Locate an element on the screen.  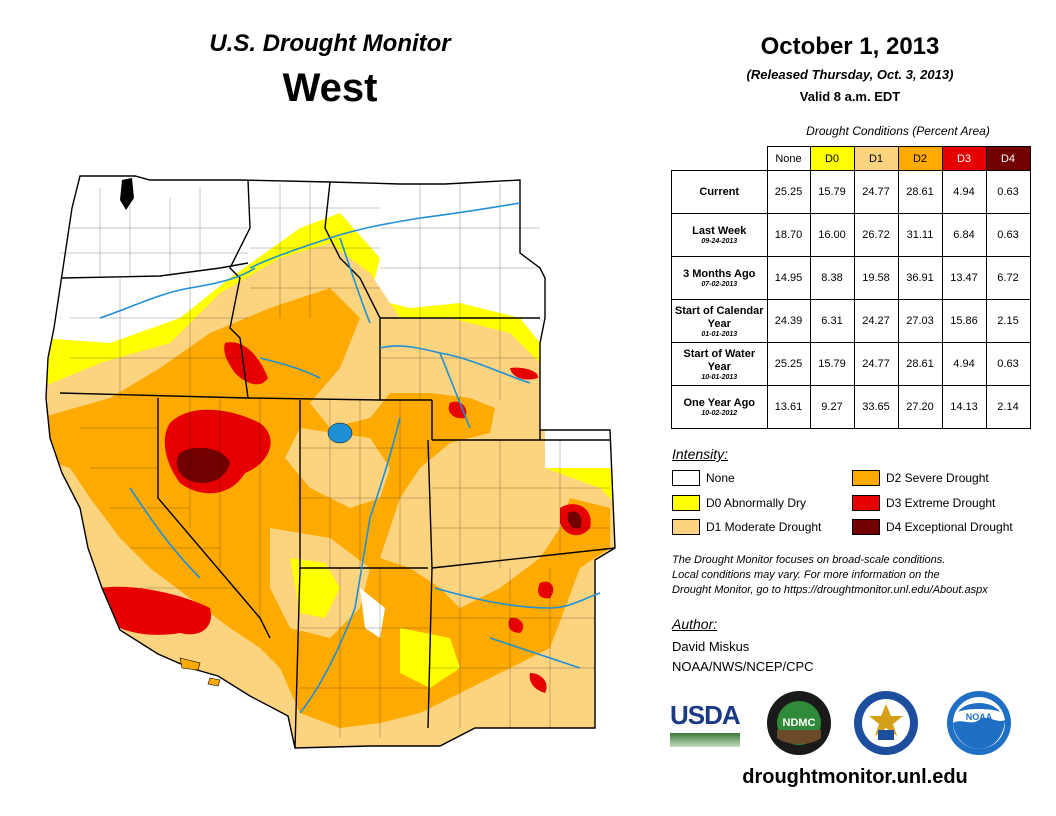
col-d2: D2 is located at coordinates (920, 158).